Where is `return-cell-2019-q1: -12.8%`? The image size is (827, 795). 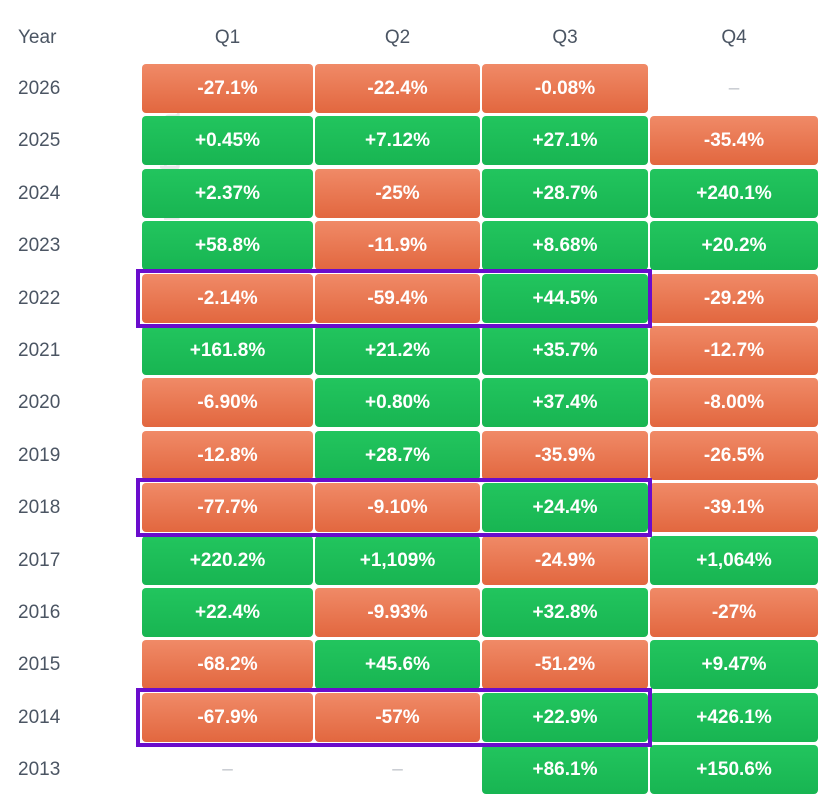 return-cell-2019-q1: -12.8% is located at coordinates (227, 455).